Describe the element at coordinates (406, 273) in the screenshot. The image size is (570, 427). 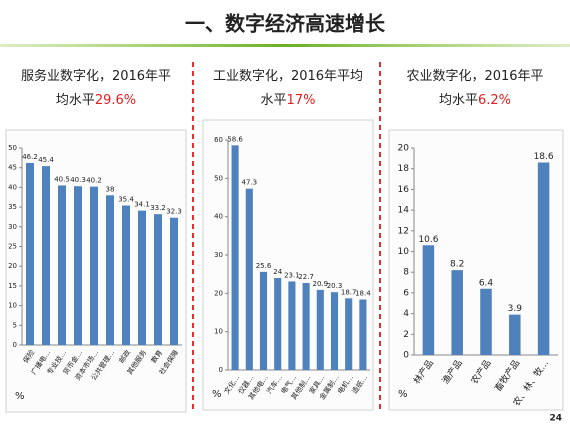
I see `y-tick-label: 8` at that location.